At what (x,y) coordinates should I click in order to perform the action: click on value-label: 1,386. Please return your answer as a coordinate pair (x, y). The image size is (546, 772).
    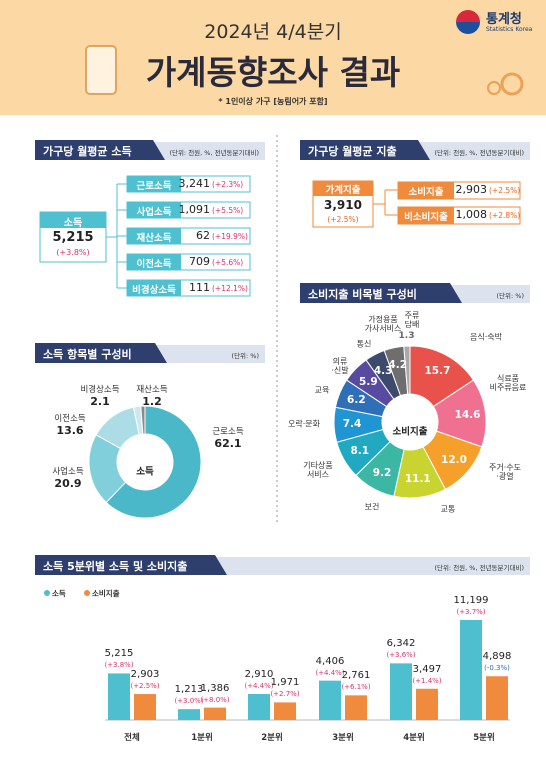
    Looking at the image, I should click on (215, 688).